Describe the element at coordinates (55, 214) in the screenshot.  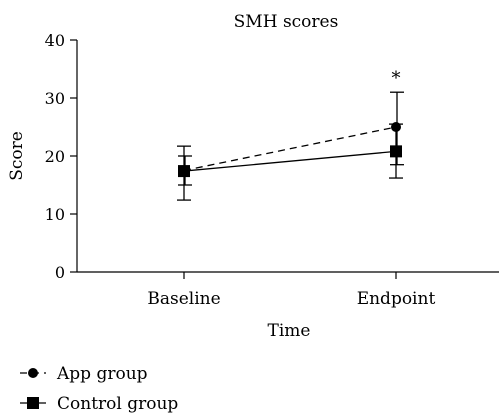
I see `y-tick-label: 10` at that location.